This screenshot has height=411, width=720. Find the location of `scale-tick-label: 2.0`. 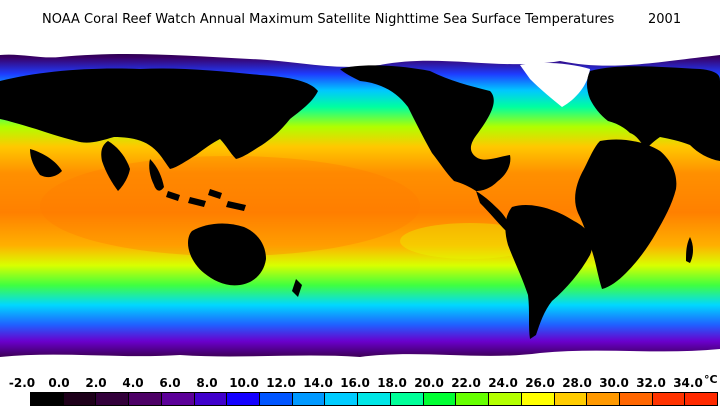

scale-tick-label: 2.0 is located at coordinates (96, 383).